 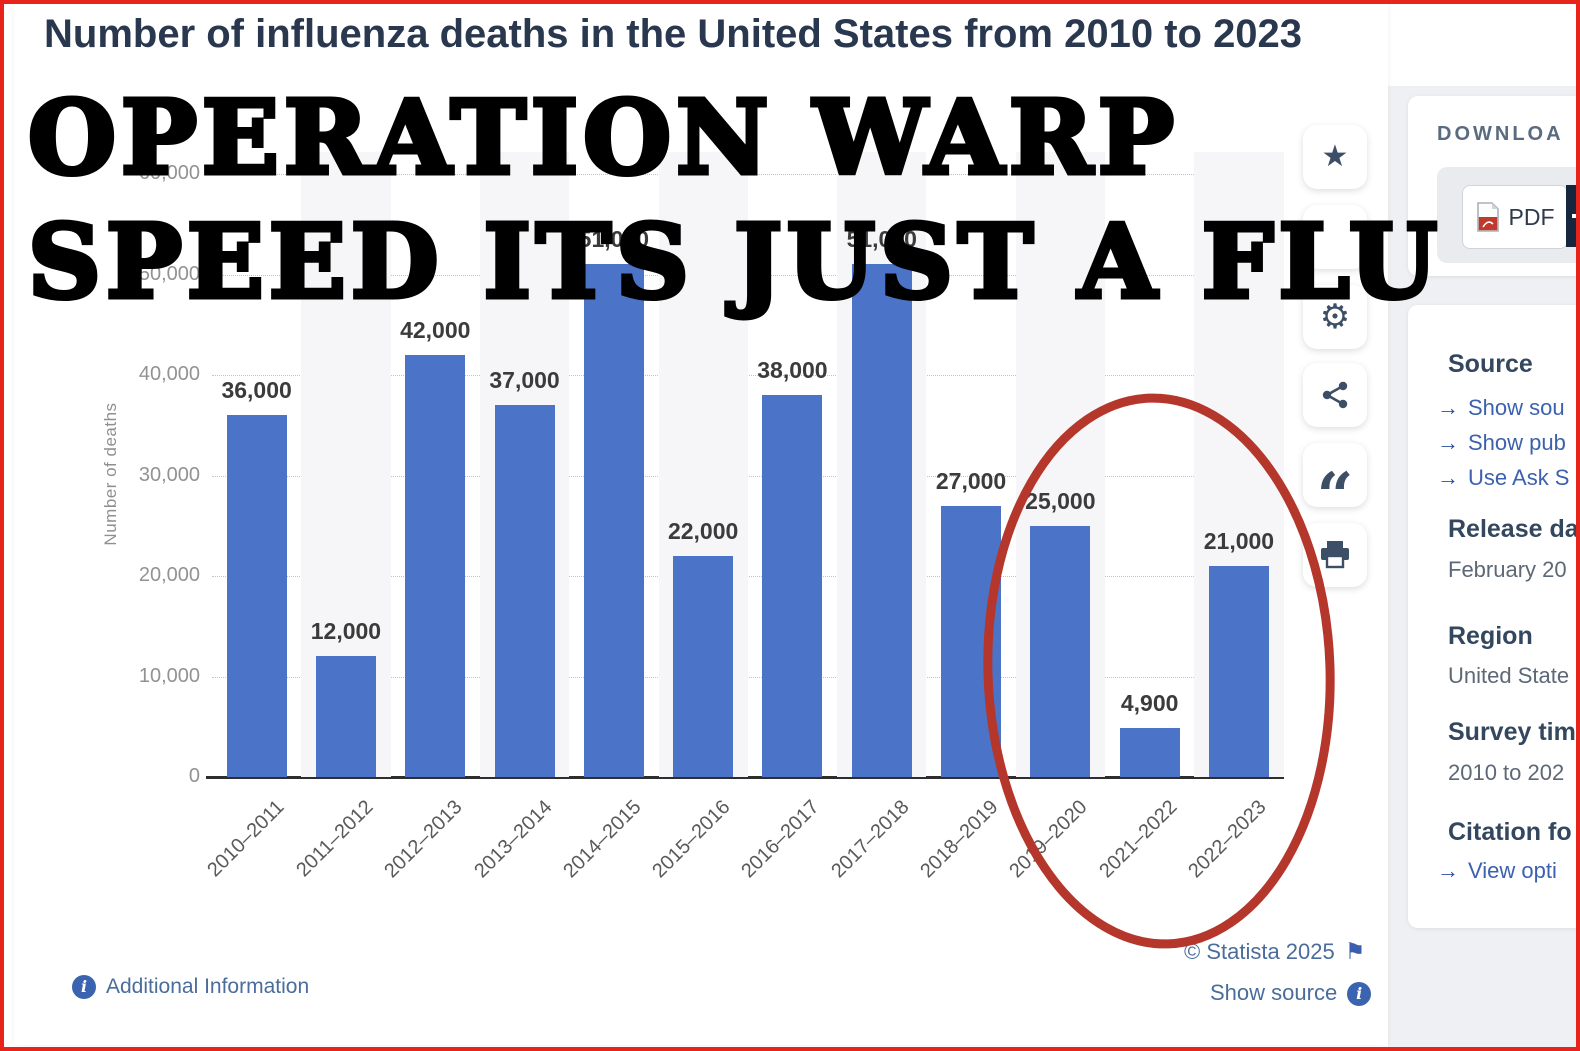 I want to click on printer-icon, so click(x=1335, y=555).